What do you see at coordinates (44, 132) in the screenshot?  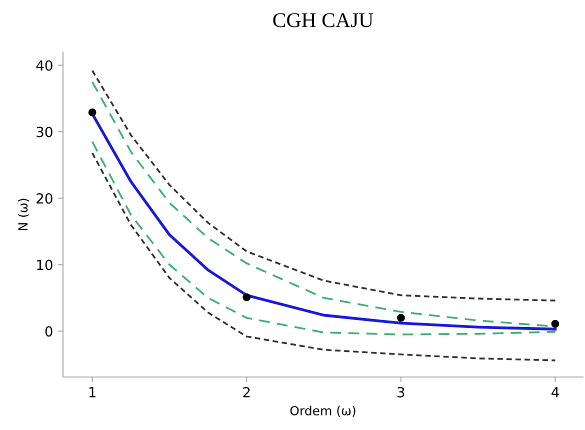 I see `y-tick-label: 30` at bounding box center [44, 132].